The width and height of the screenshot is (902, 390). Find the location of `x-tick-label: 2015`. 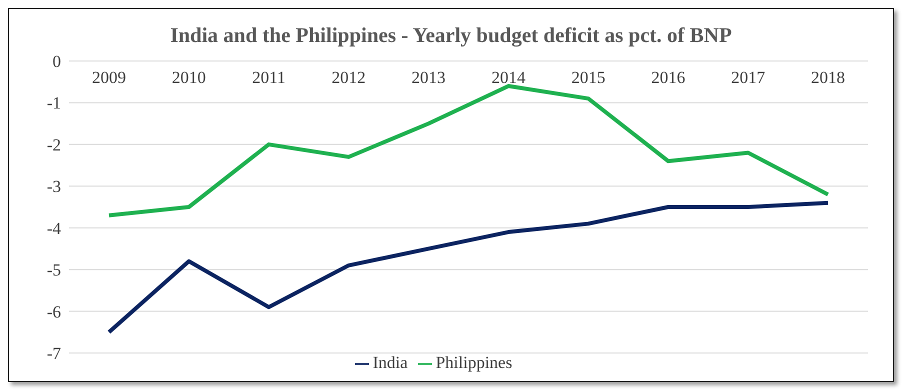

x-tick-label: 2015 is located at coordinates (588, 77).